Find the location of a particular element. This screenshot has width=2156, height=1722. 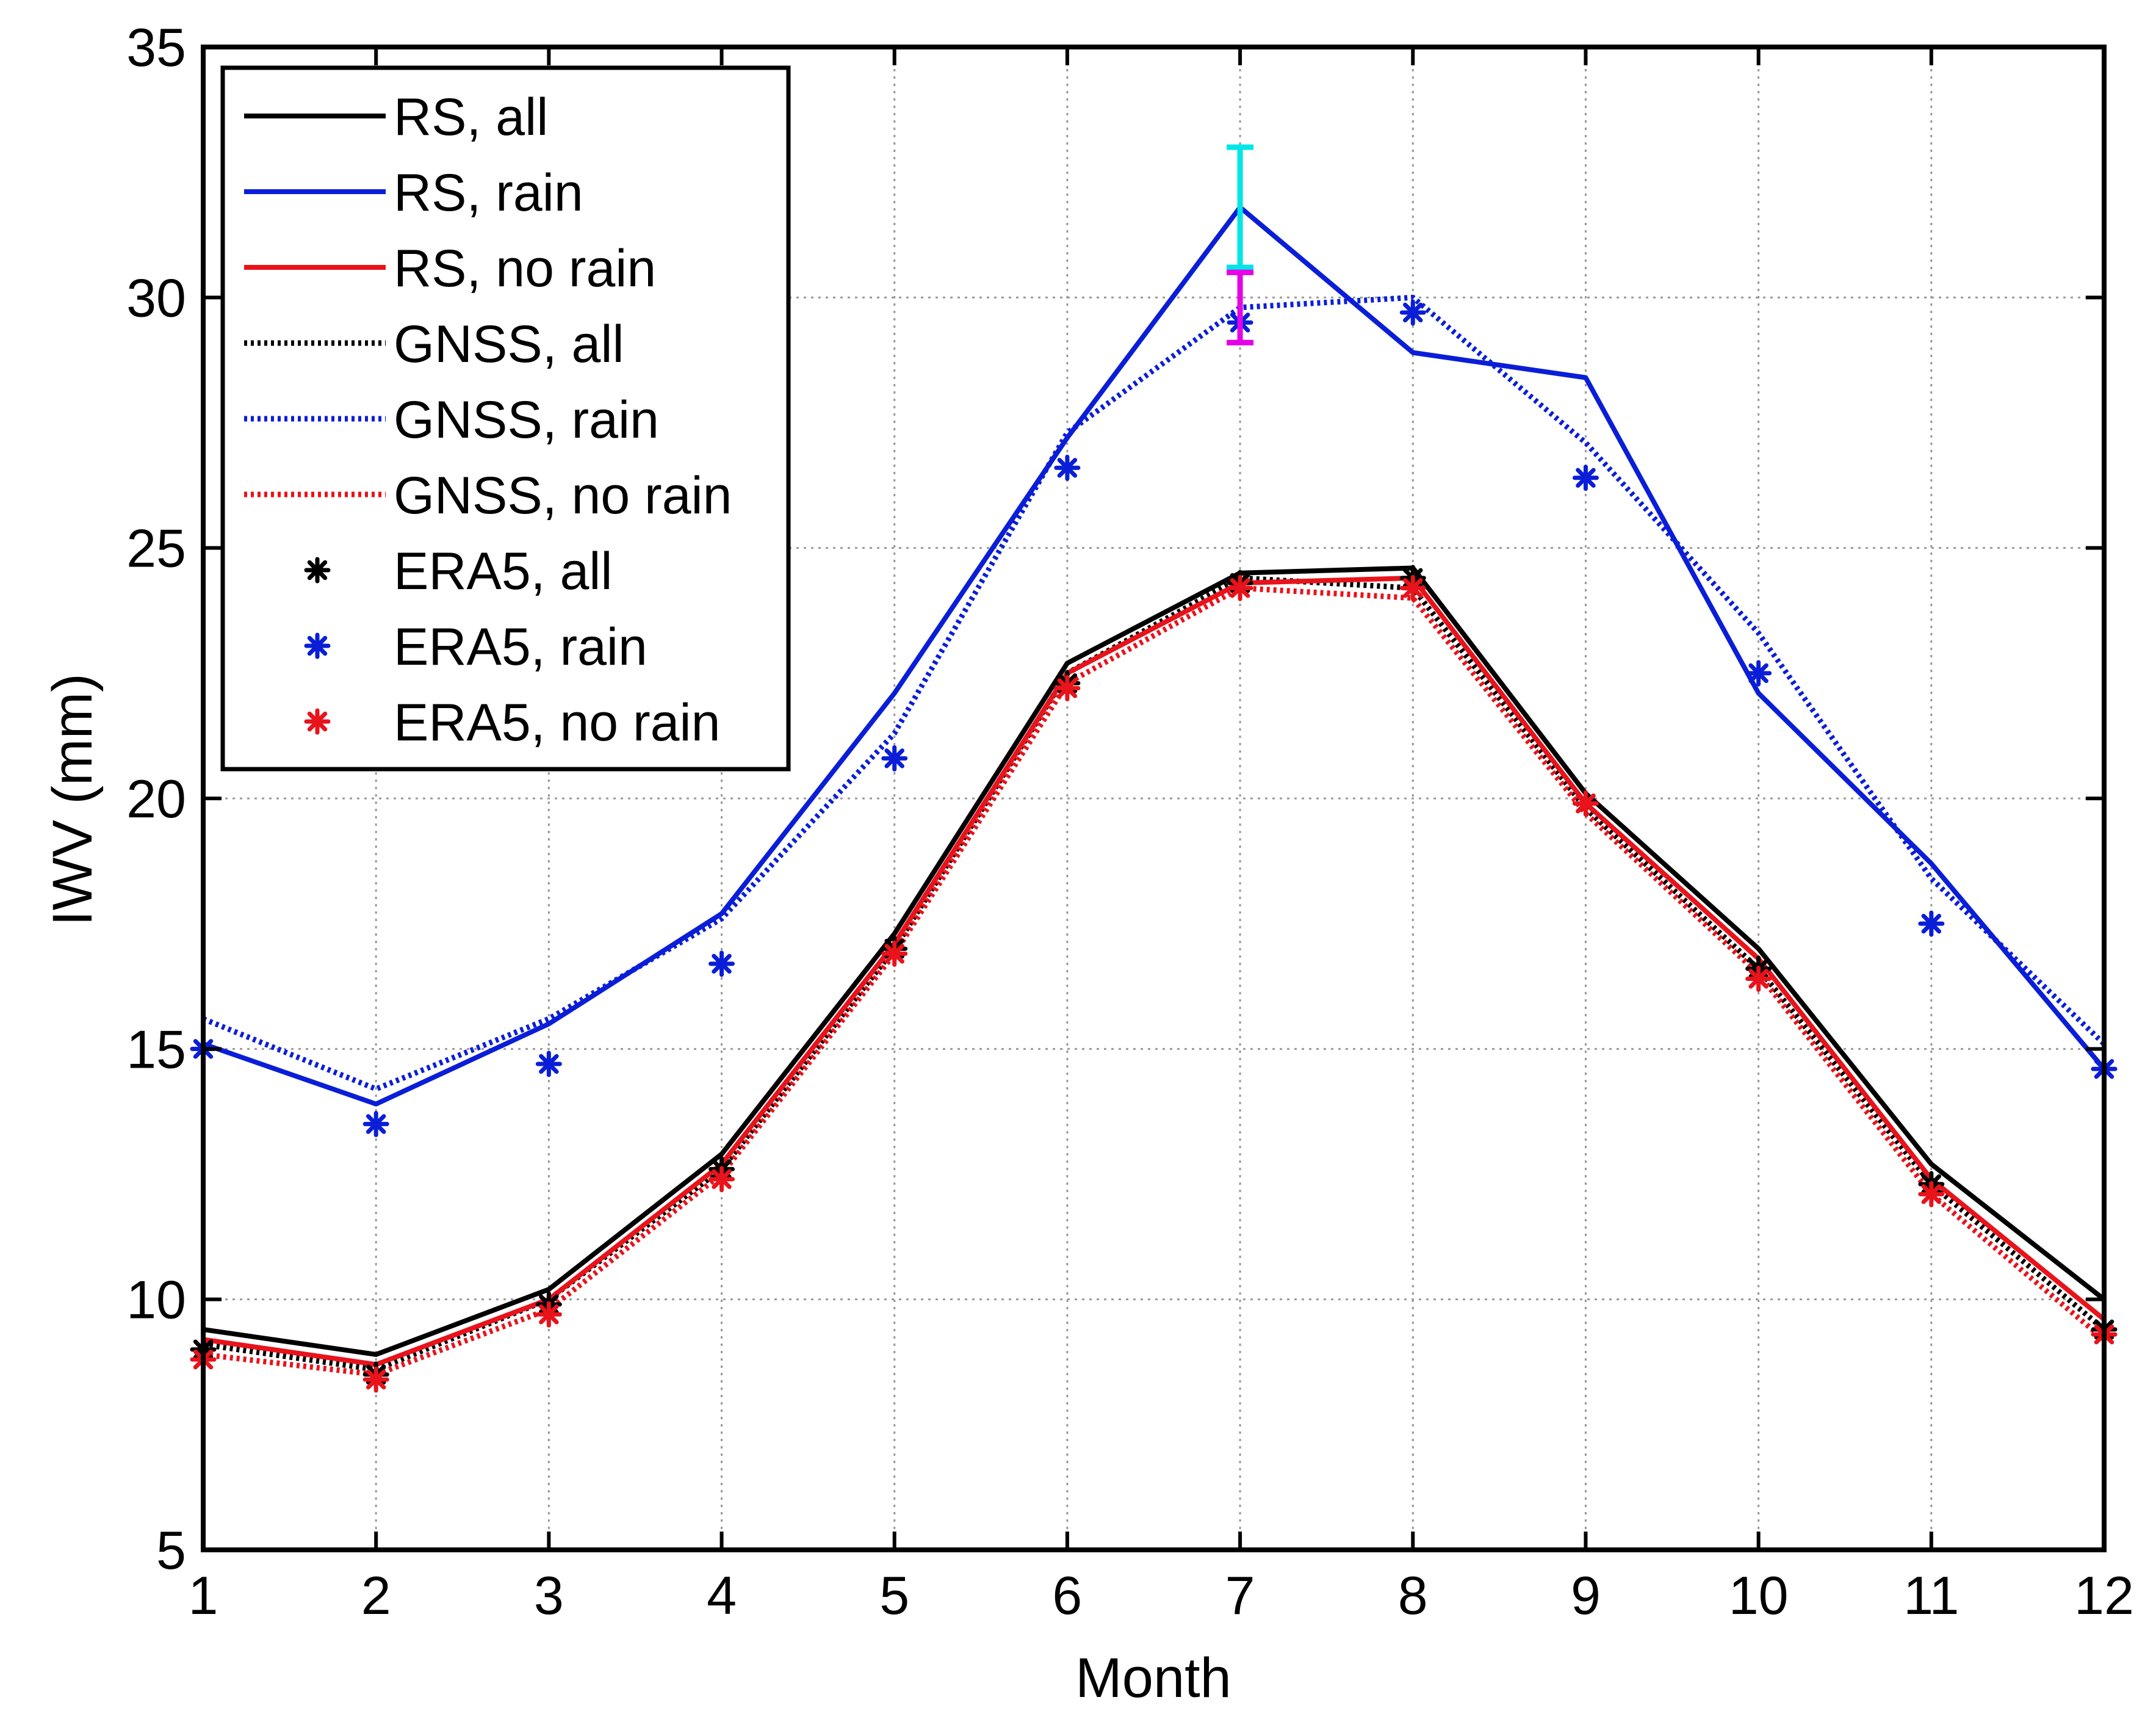

y-axis-label: IWV (mm) is located at coordinates (72, 799).